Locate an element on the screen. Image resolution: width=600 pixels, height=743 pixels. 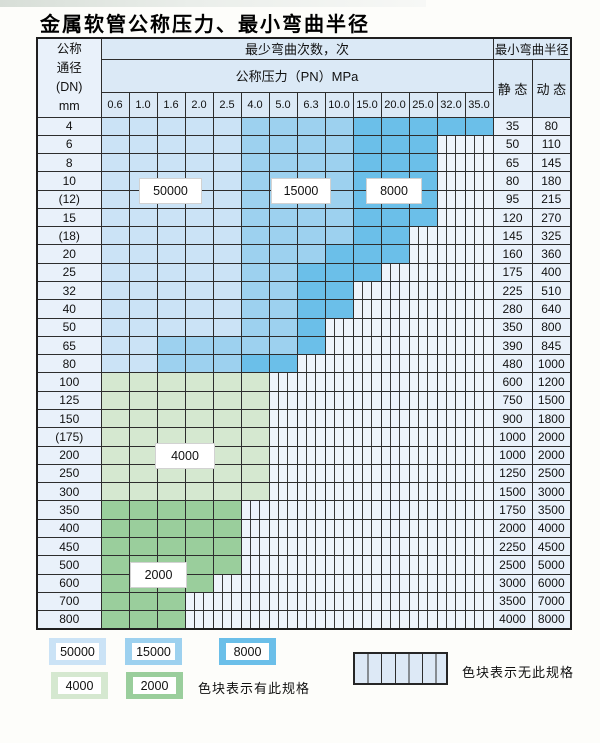
table-row: 80 480 1000 is located at coordinates (304, 364).